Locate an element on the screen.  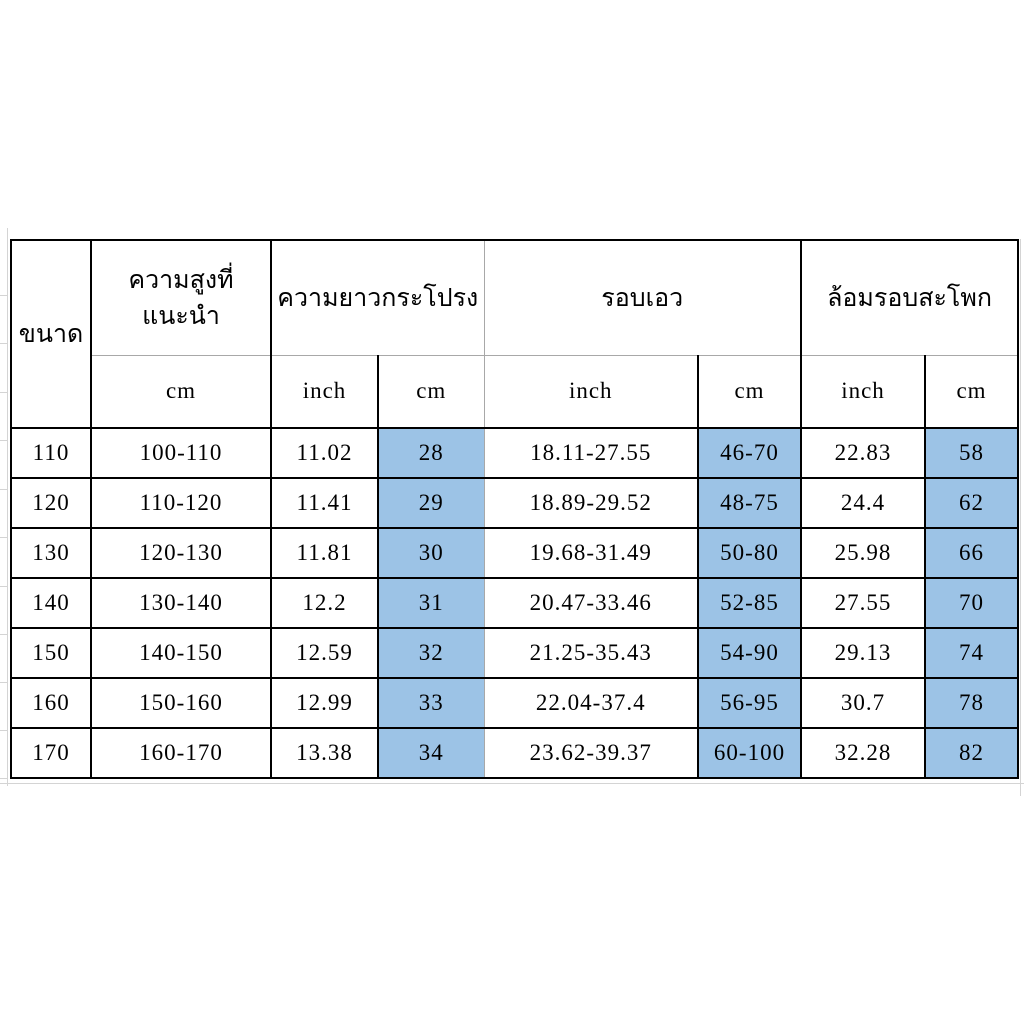
table-cell: 23.62-39.37 is located at coordinates (591, 753).